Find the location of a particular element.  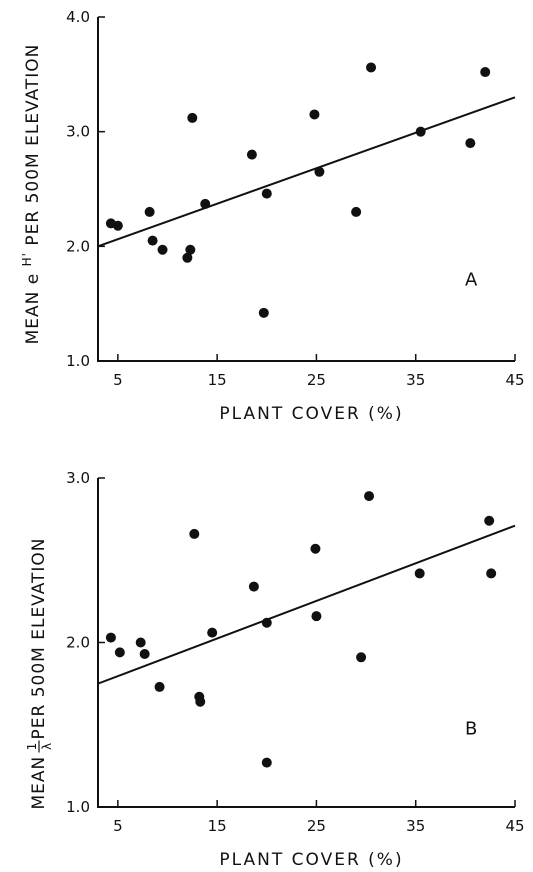

panel-a-x-axis-label: PLANT COVER (%) is located at coordinates (311, 414).